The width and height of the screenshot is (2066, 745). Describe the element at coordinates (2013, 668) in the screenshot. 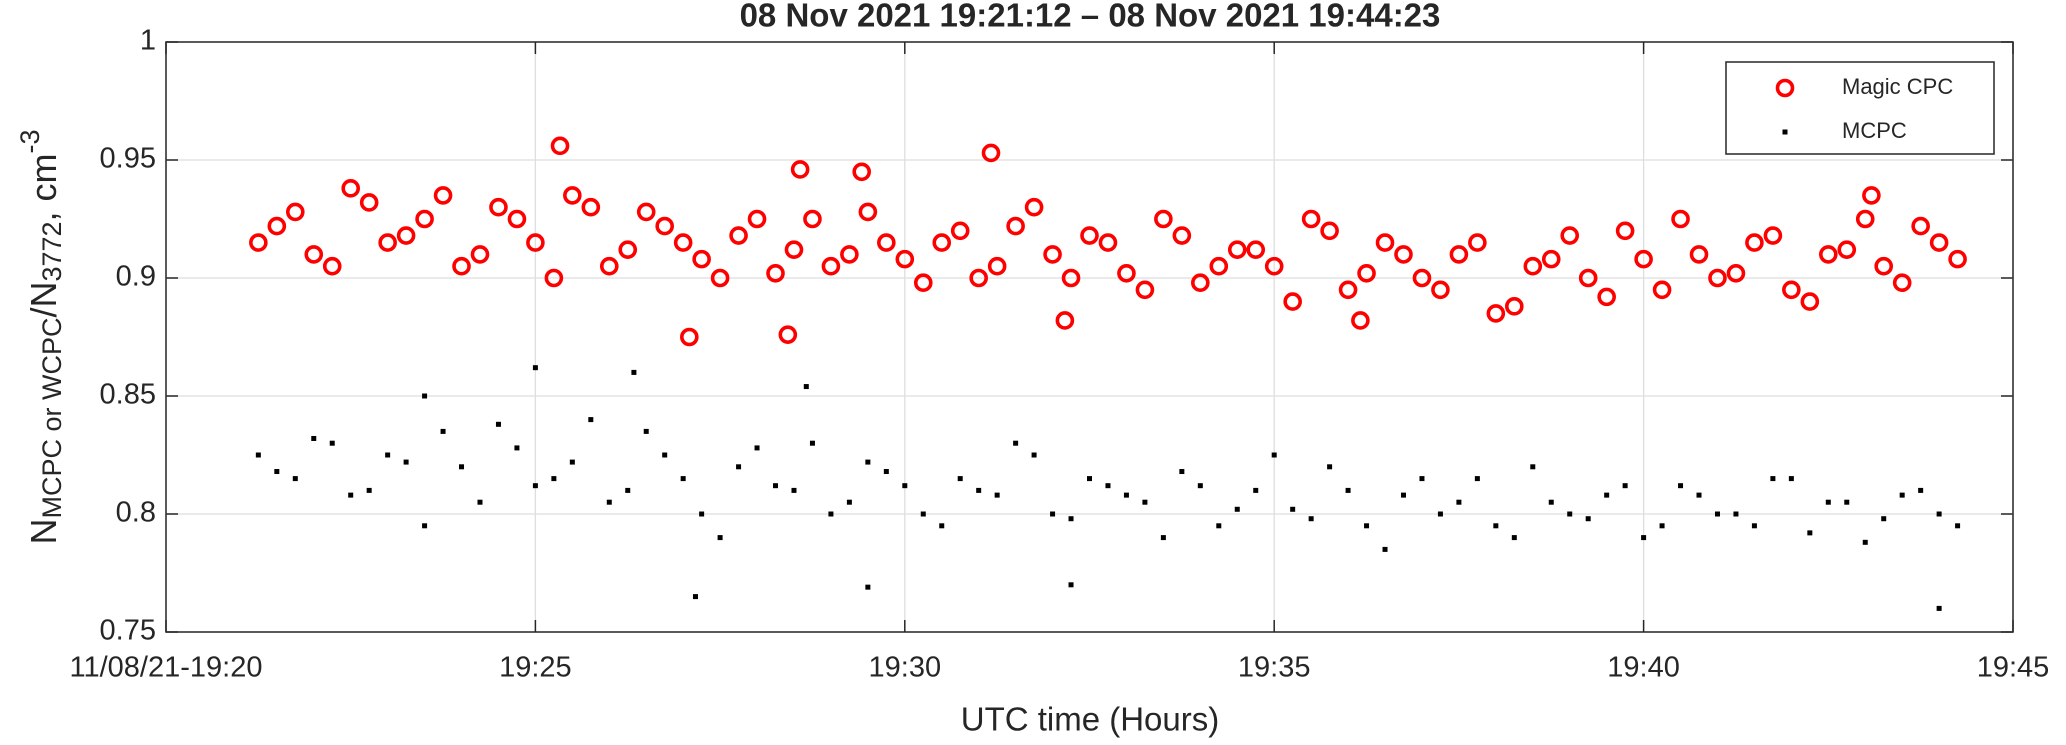

I see `x-tick-label: 19:45` at that location.